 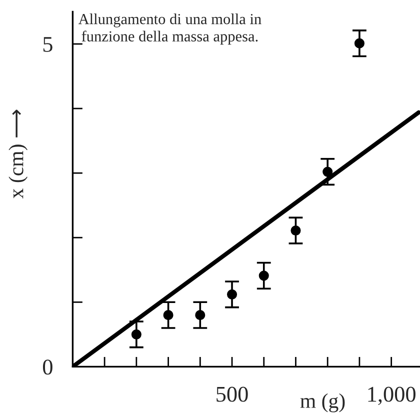 I want to click on x-tick-label: 500, so click(x=232, y=394).